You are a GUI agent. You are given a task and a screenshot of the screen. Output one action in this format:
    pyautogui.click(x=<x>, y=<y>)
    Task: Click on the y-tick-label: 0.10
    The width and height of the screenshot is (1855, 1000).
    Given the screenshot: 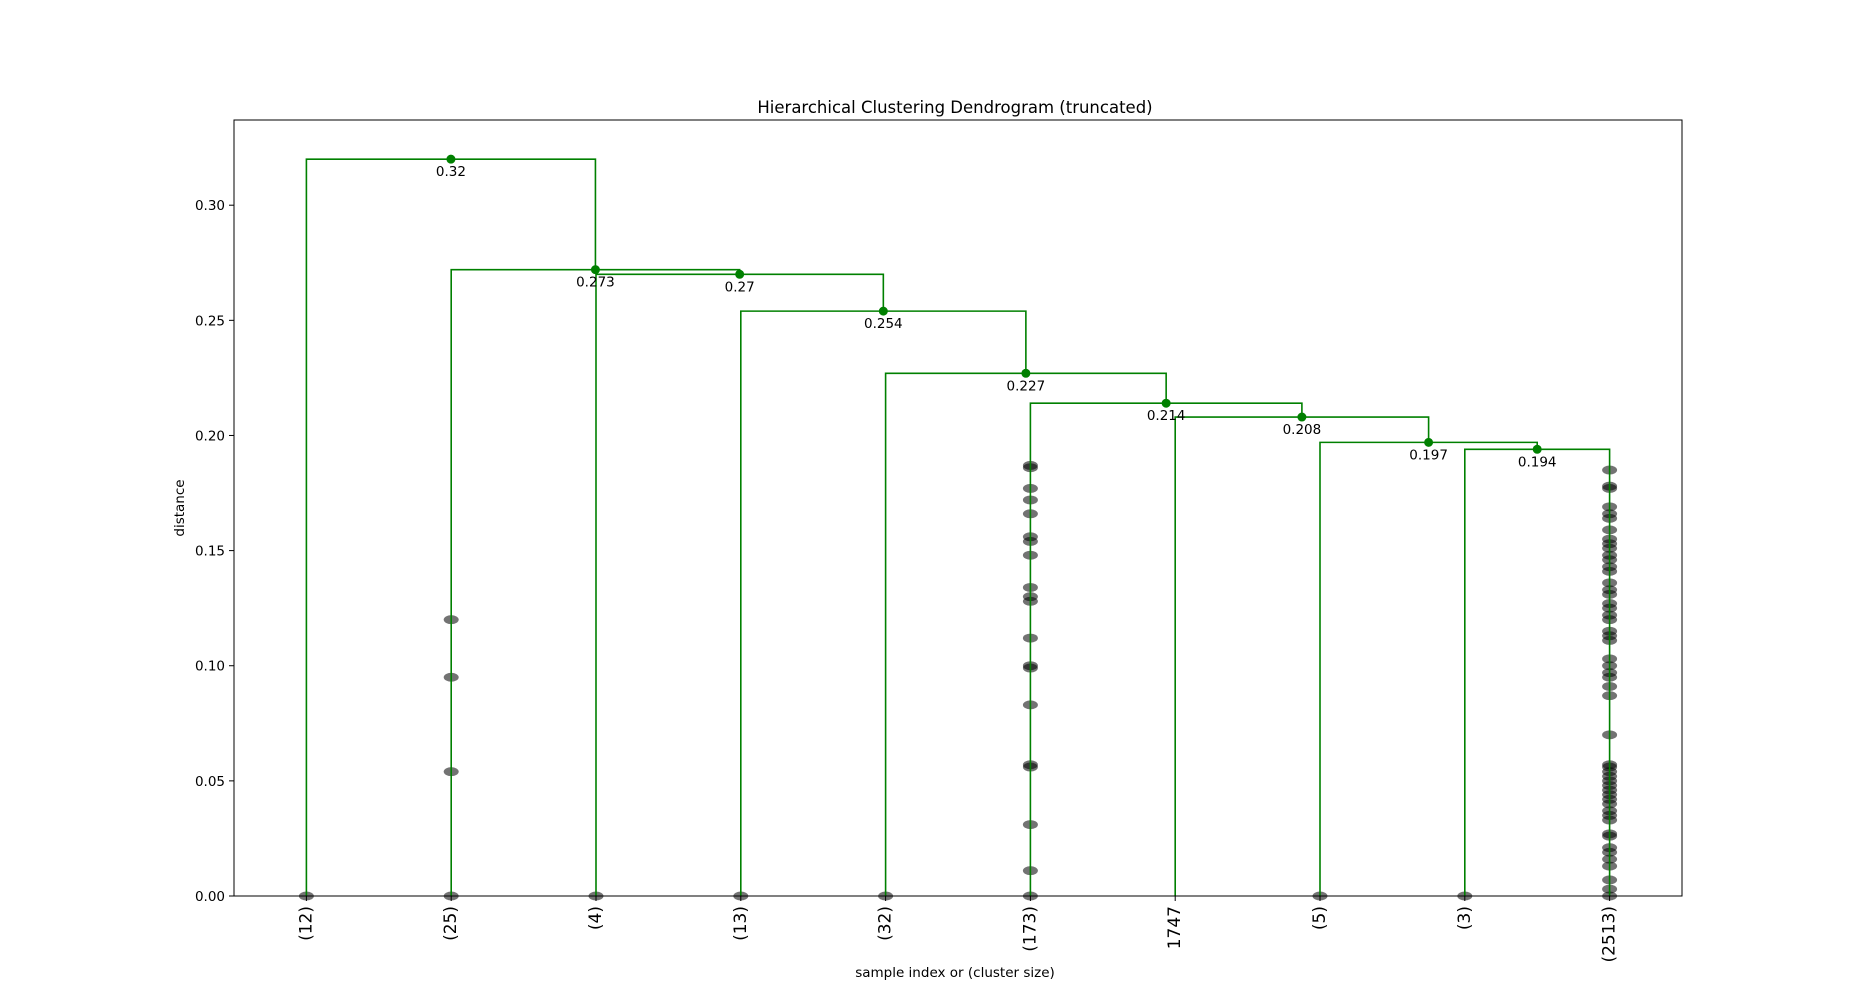 What is the action you would take?
    pyautogui.click(x=210, y=667)
    